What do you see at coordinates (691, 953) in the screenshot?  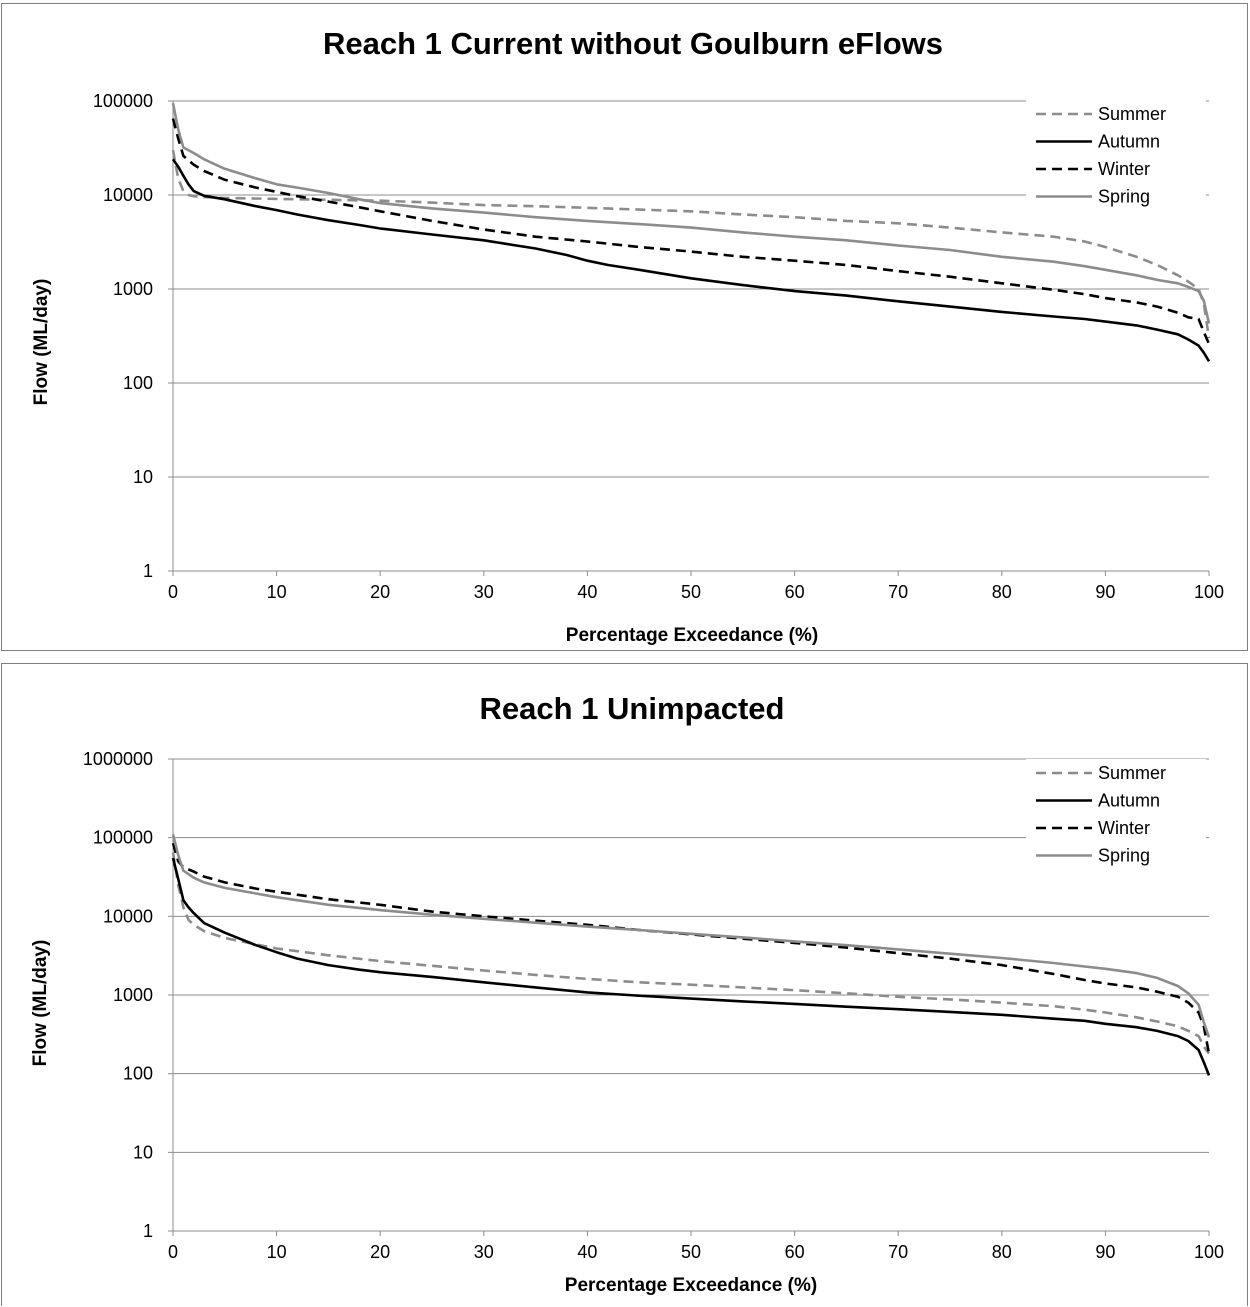 I see `series-line-summer` at bounding box center [691, 953].